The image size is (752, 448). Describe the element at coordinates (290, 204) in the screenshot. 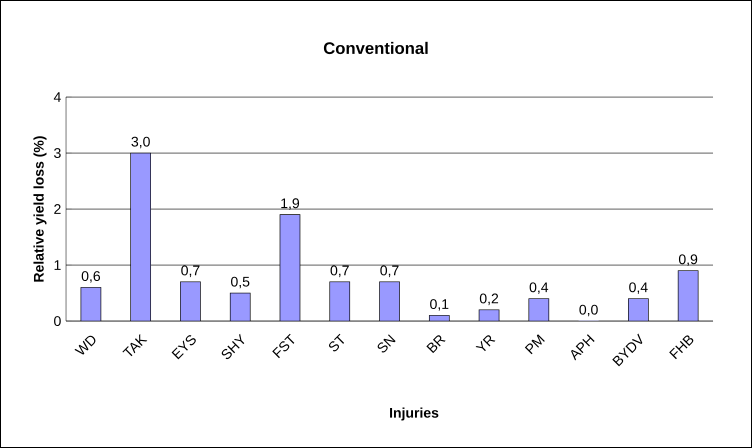

I see `data-label: 1,9` at that location.